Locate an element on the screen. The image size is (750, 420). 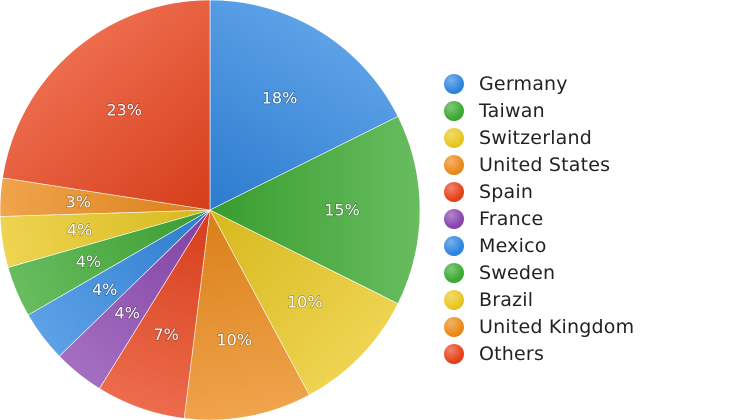
legend-item-germany: Germany is located at coordinates (539, 83).